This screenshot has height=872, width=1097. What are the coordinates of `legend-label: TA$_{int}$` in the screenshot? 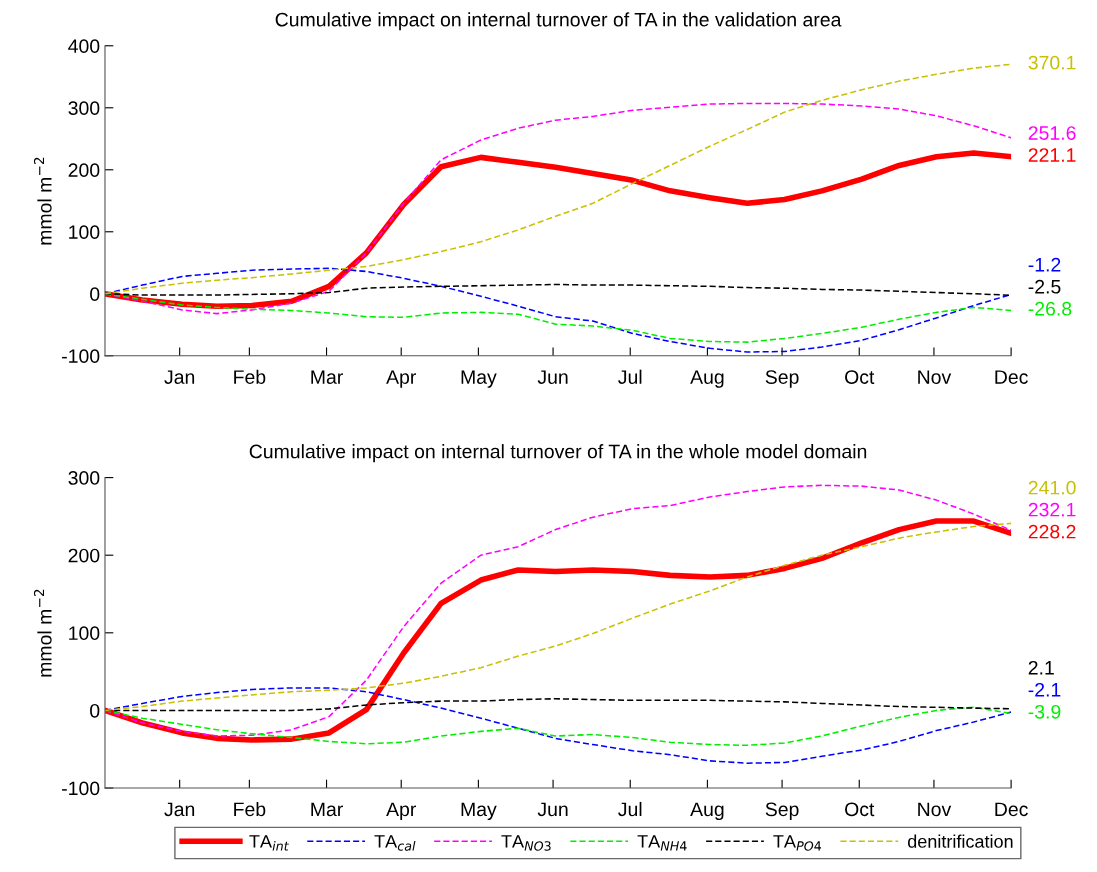 It's located at (269, 843).